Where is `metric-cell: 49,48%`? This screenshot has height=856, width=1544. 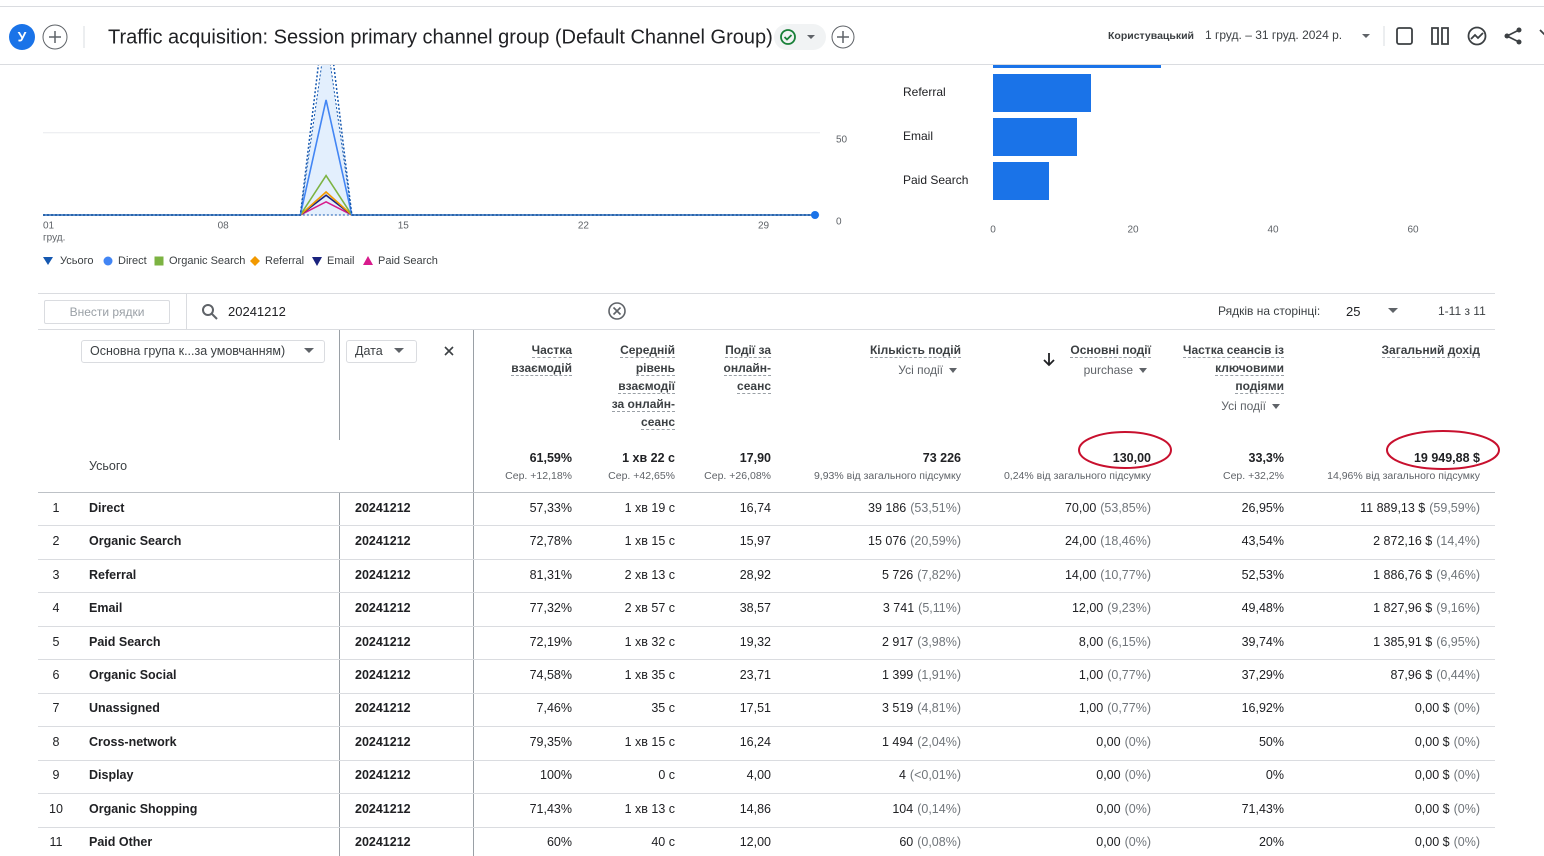 metric-cell: 49,48% is located at coordinates (1263, 608).